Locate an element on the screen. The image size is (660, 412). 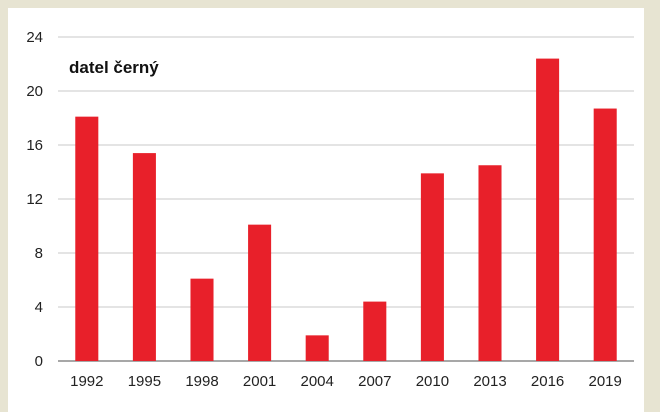
bar-1995 is located at coordinates (144, 257).